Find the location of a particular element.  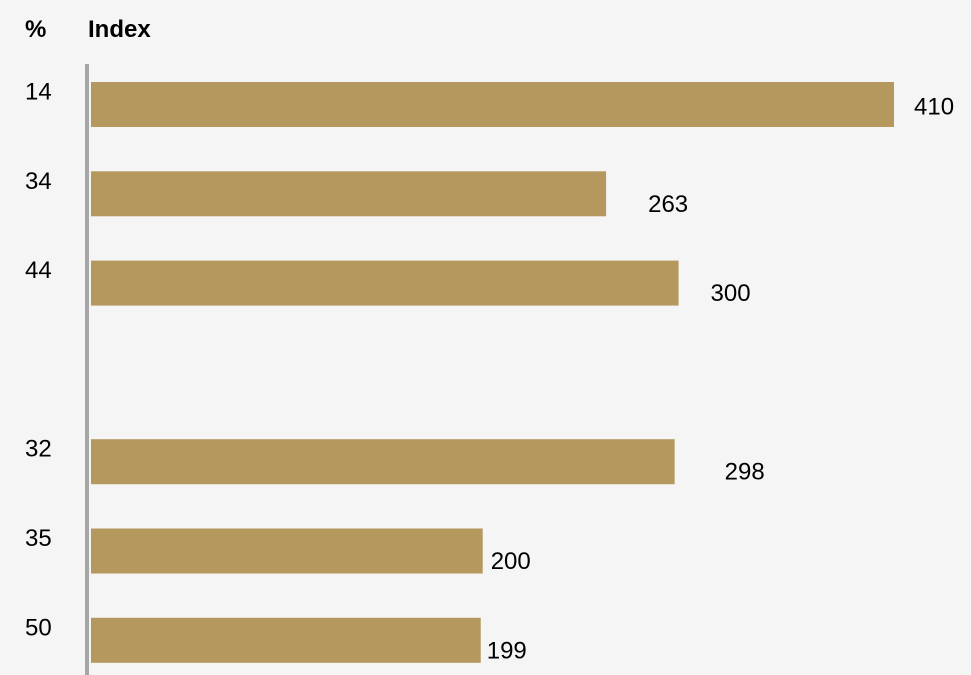

percent-label: 14 is located at coordinates (38, 92).